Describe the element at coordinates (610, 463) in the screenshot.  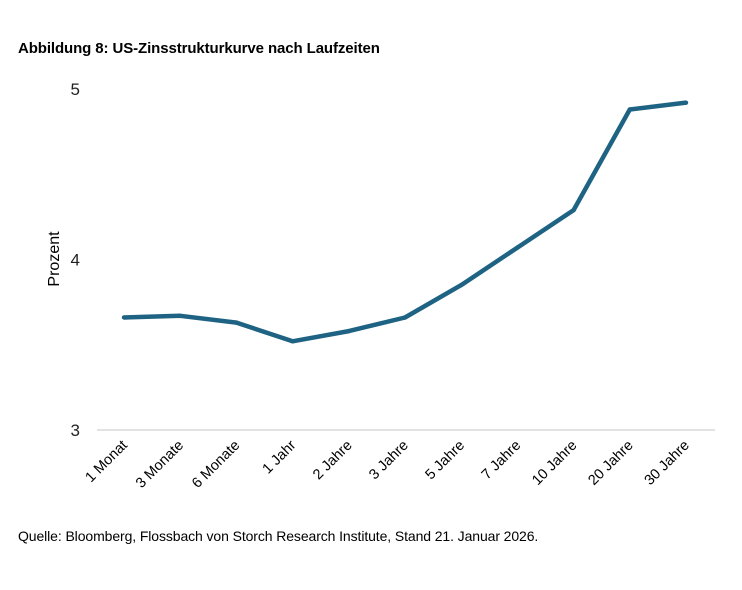
I see `x-tick-label: 20 Jahre` at that location.